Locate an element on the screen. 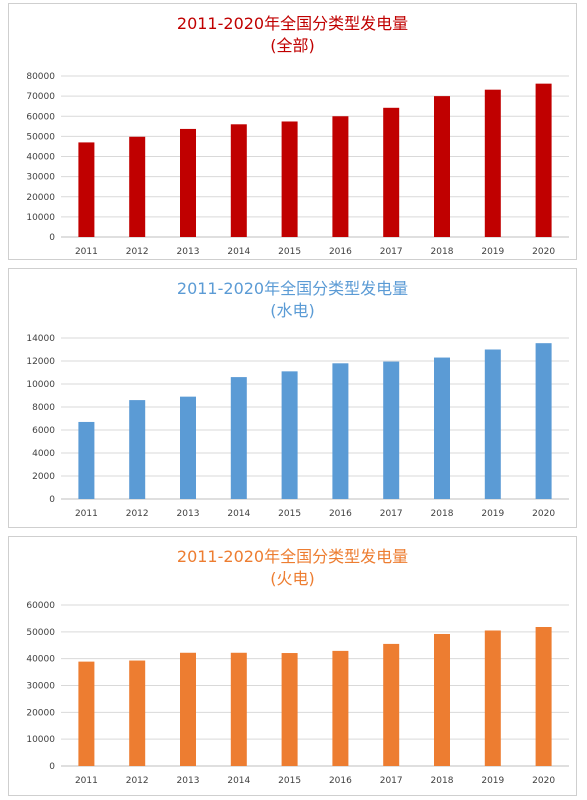  chart-subtitle: (水电) is located at coordinates (292, 310).